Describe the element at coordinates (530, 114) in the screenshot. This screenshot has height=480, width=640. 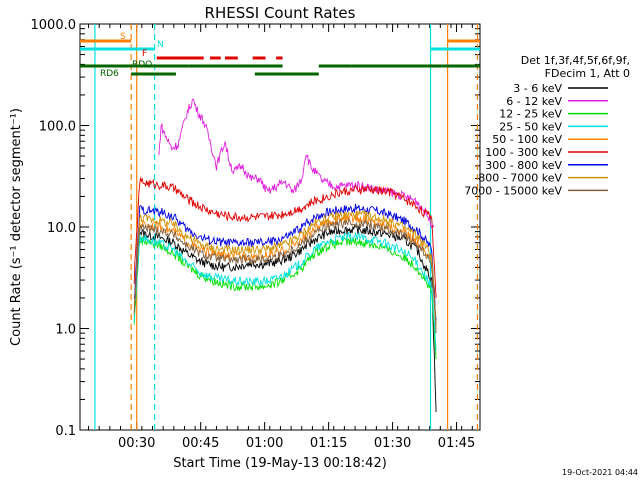
I see `legend-label: 12 - 25 keV` at that location.